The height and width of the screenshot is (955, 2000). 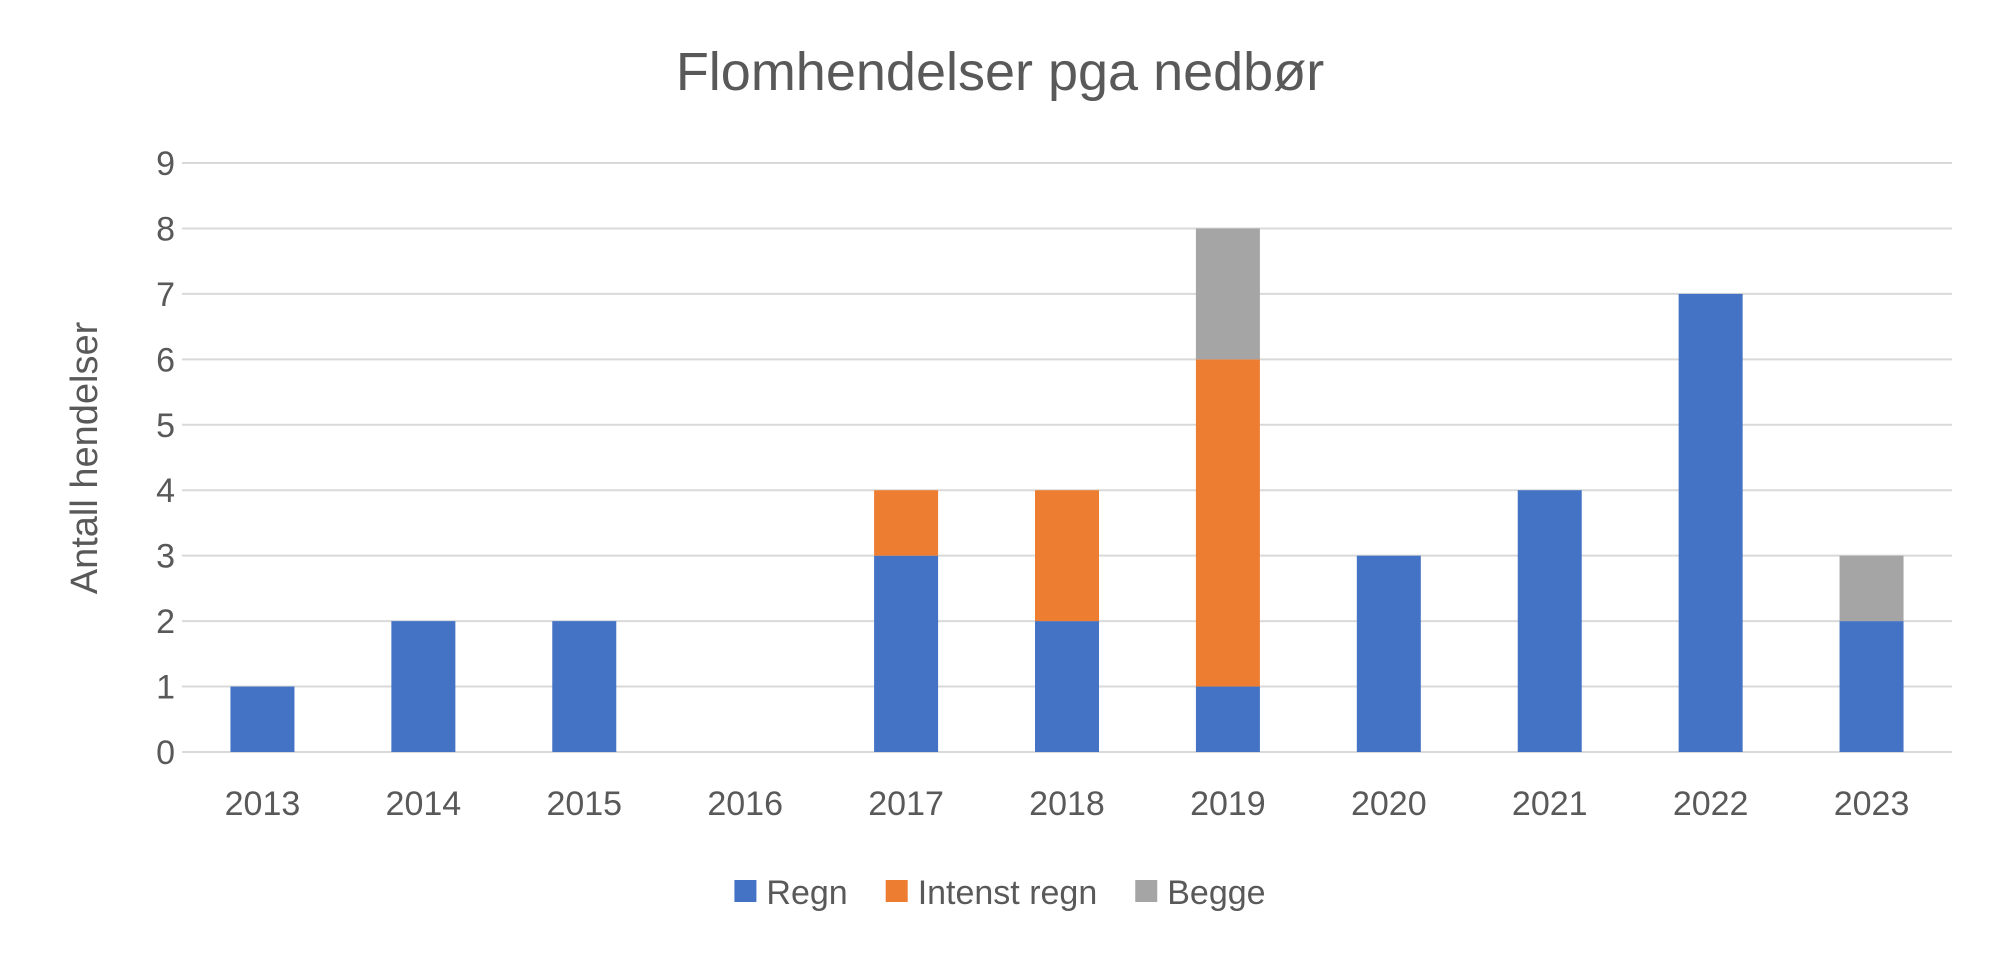 What do you see at coordinates (1216, 893) in the screenshot?
I see `legend-label-begge: Begge` at bounding box center [1216, 893].